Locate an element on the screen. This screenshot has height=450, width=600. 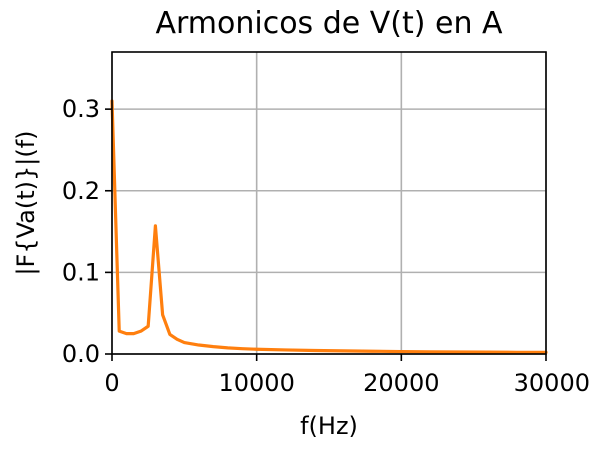
y-axis-label: |F{Va(t)}|(f) is located at coordinates (26, 202).